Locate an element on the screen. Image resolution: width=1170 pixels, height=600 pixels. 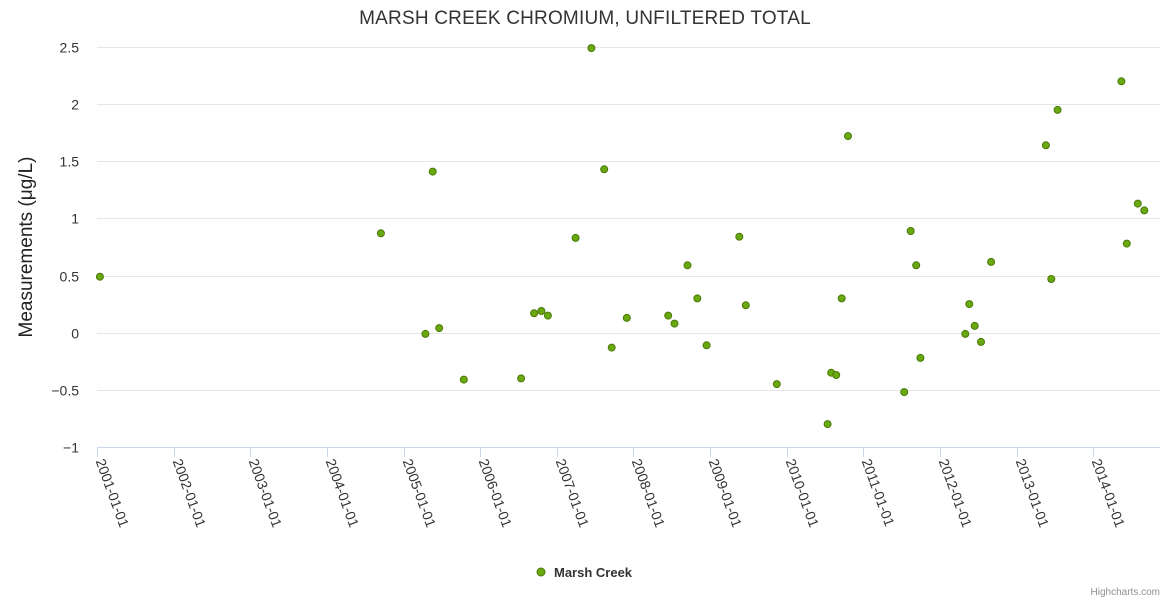
y-tick-label: 1.5 is located at coordinates (70, 162).